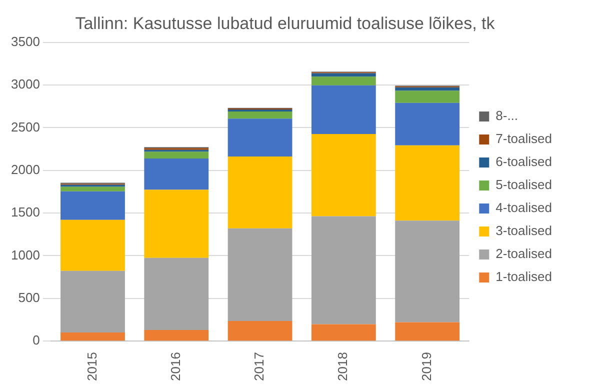 The image size is (600, 392). Describe the element at coordinates (285, 23) in the screenshot. I see `chart-title: Tallinn: Kasutusse lubatud eluruumid toalisuse lõikes, tk` at that location.